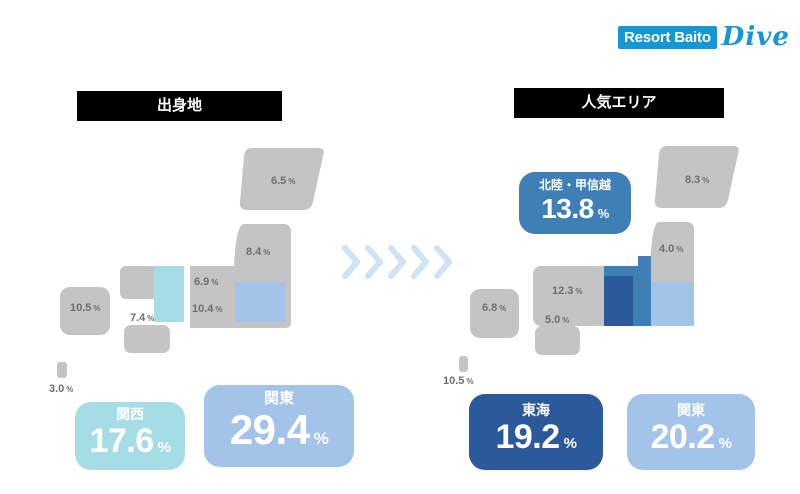 Image resolution: width=800 pixels, height=494 pixels. I want to click on right-header: 人気エリア, so click(619, 103).